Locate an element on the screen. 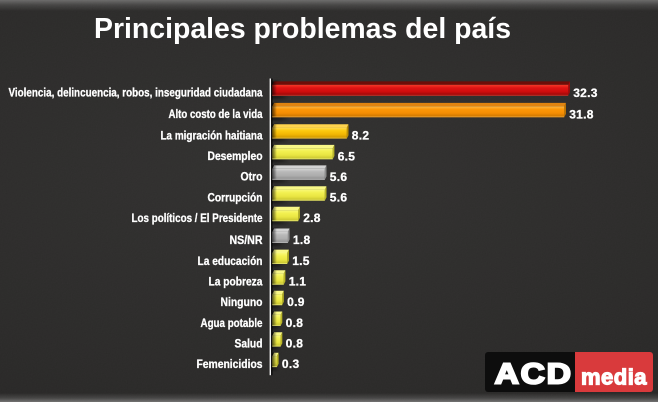 The width and height of the screenshot is (658, 402). svg-text: Agua potable is located at coordinates (232, 323).